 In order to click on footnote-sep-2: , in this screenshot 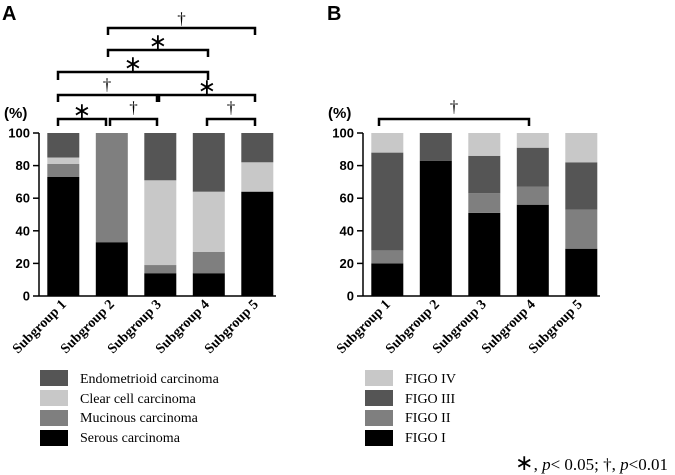, I will do `click(616, 464)`.